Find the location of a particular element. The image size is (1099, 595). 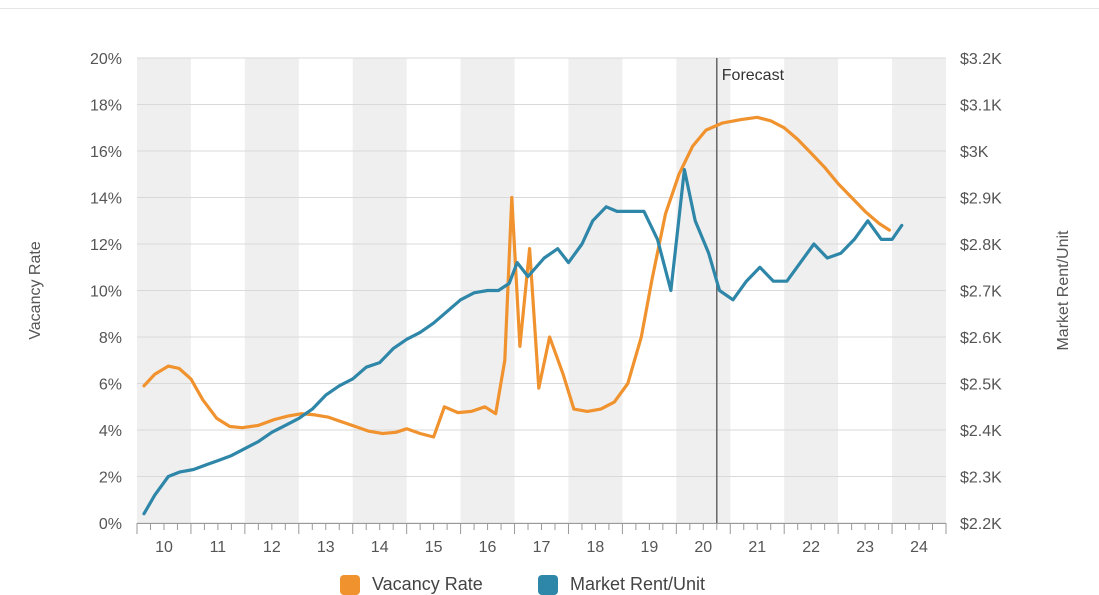

y-left-tick-label: 10% is located at coordinates (106, 292).